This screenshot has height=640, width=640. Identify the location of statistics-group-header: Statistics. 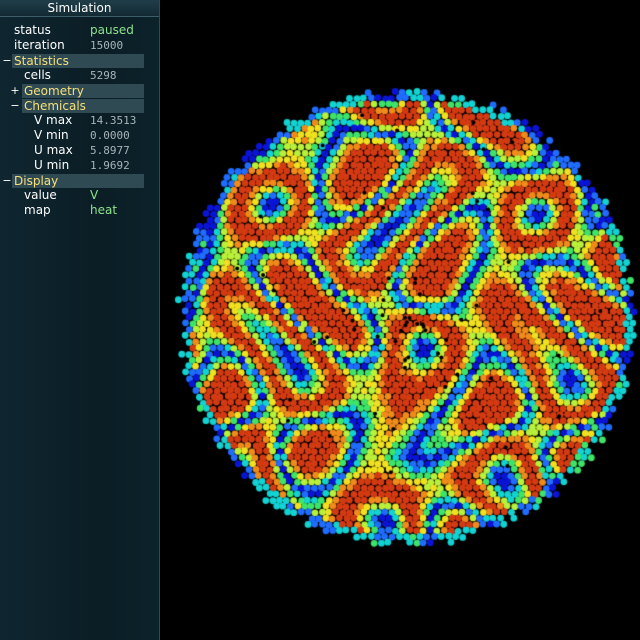
(78, 61).